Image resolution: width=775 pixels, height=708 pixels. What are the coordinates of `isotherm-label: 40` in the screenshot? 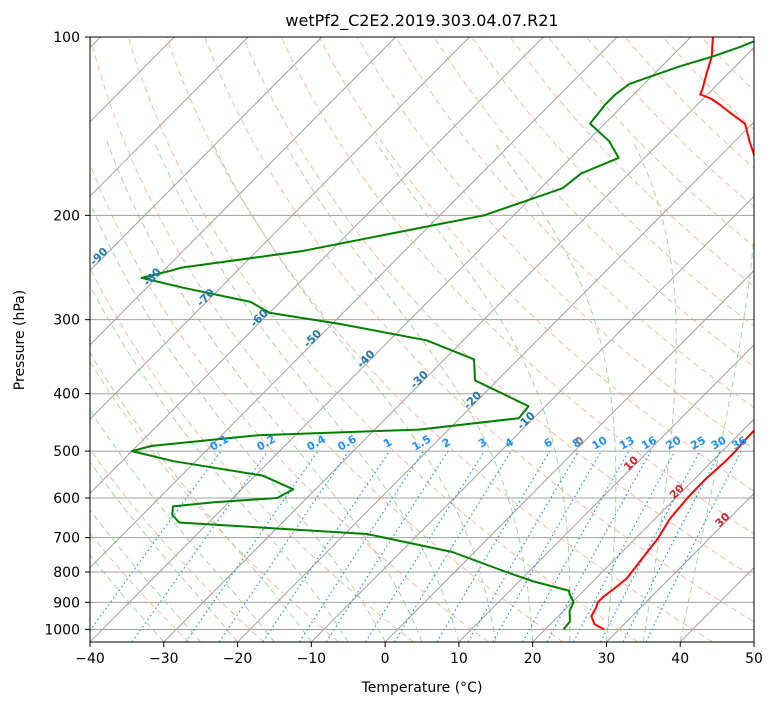 It's located at (766, 548).